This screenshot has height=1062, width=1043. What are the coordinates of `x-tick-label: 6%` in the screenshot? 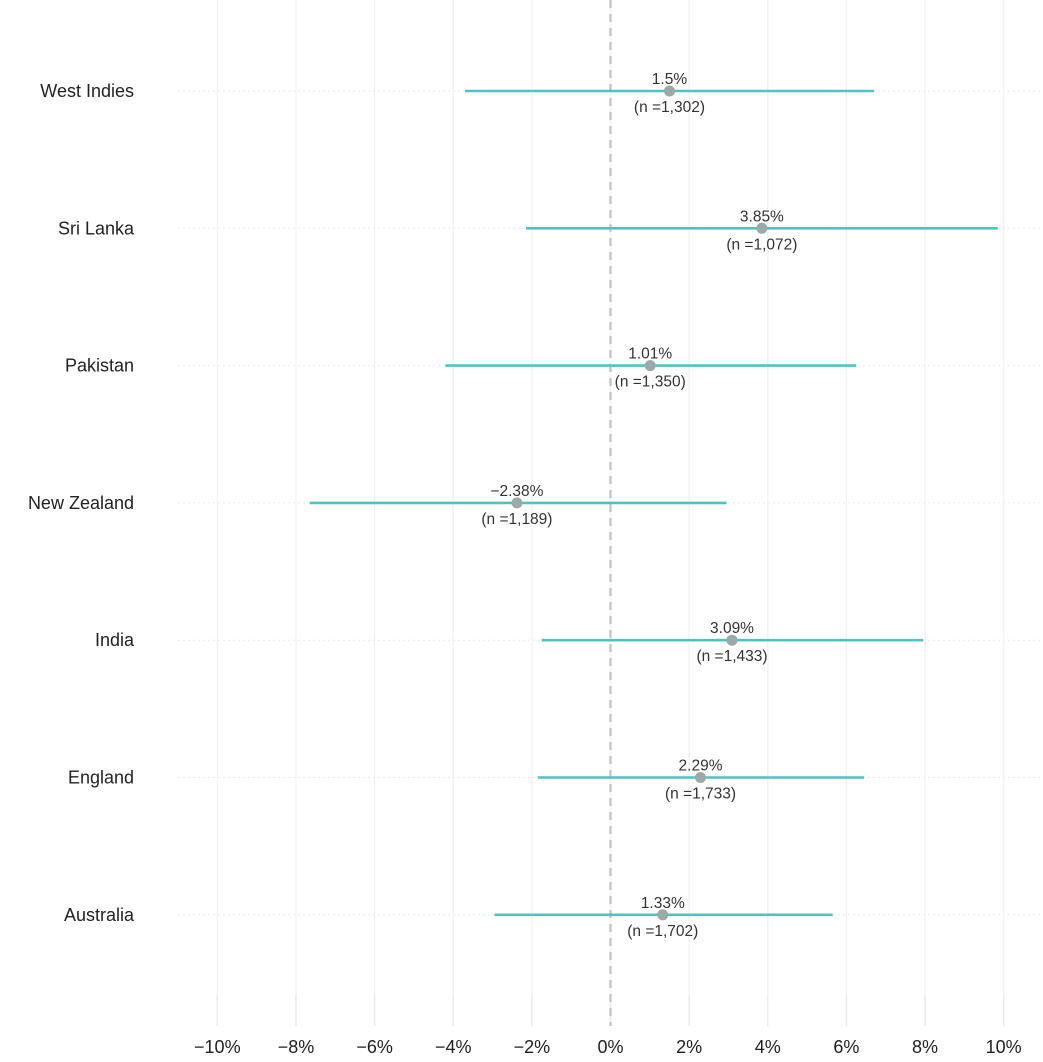 It's located at (846, 1047).